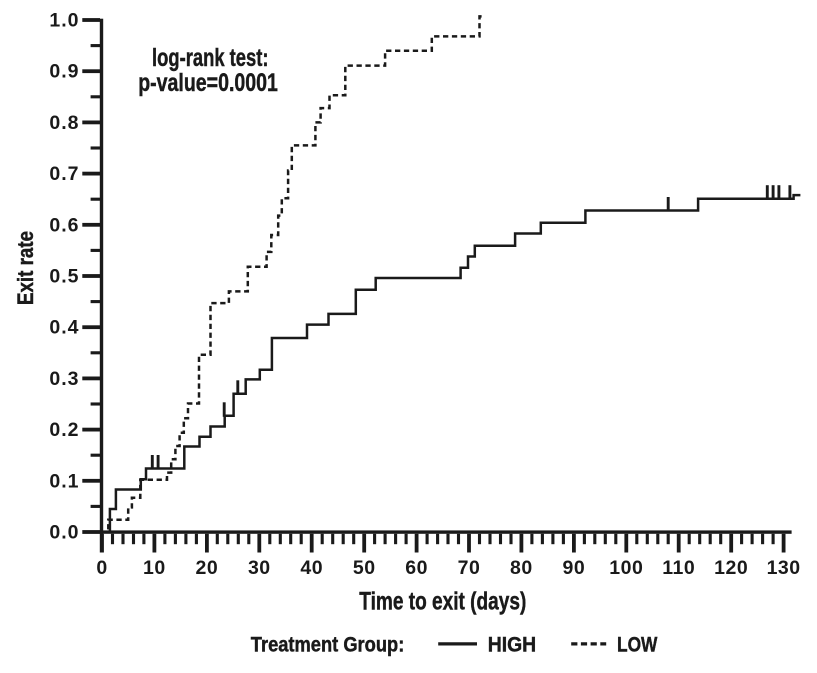 This screenshot has width=817, height=673. What do you see at coordinates (637, 645) in the screenshot?
I see `svg-text: LOW` at bounding box center [637, 645].